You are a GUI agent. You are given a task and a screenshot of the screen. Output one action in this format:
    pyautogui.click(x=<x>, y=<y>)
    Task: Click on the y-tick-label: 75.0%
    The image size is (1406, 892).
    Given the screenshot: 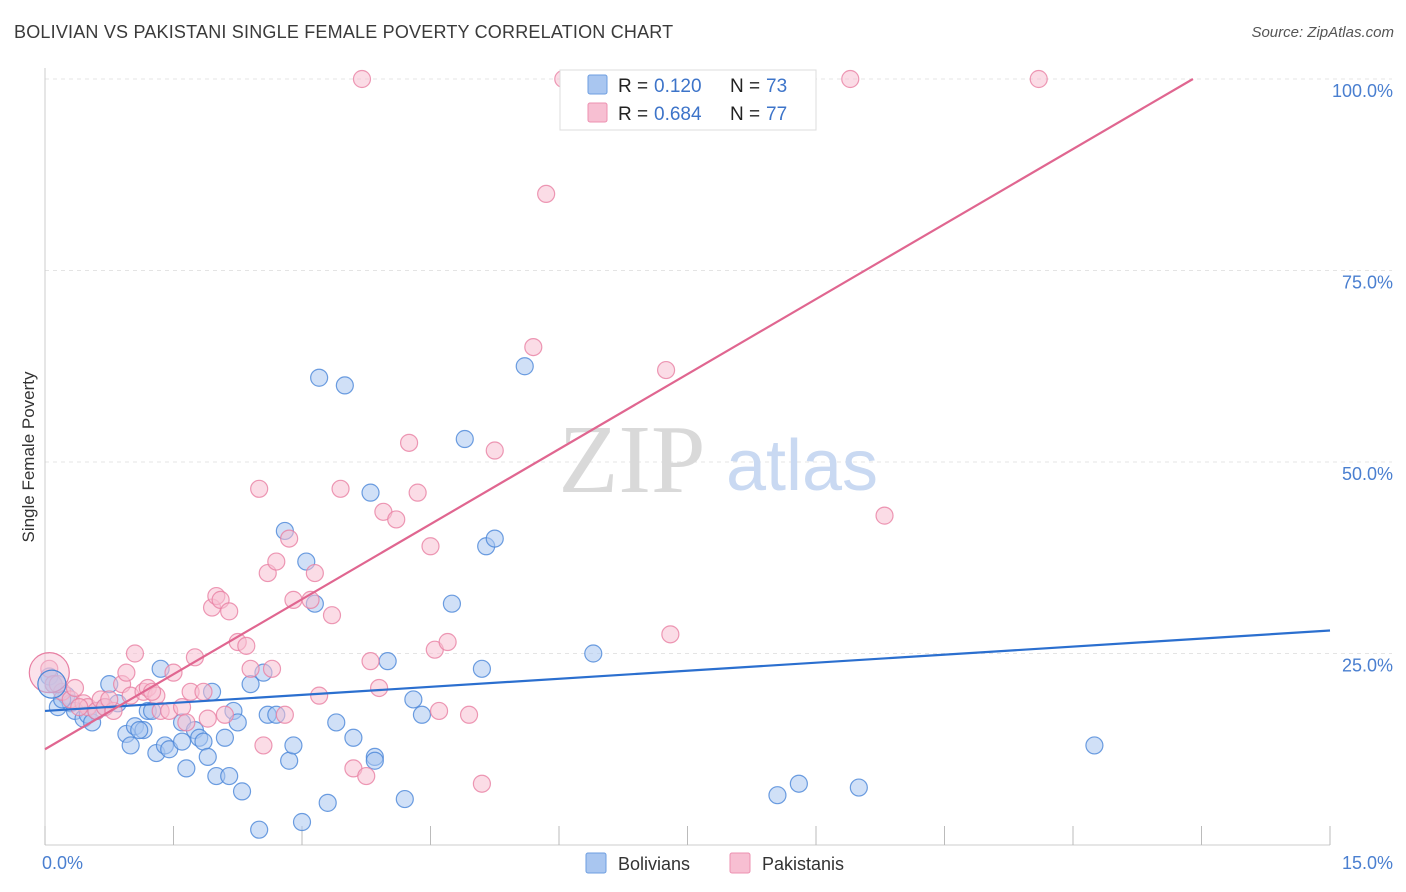 What is the action you would take?
    pyautogui.click(x=1367, y=283)
    